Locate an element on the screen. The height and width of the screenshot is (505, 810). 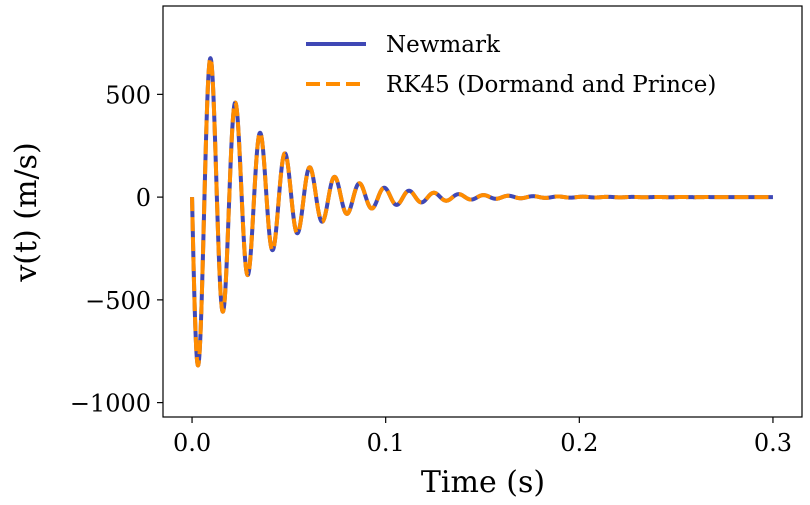
y-tick-label: 0 is located at coordinates (143, 198).